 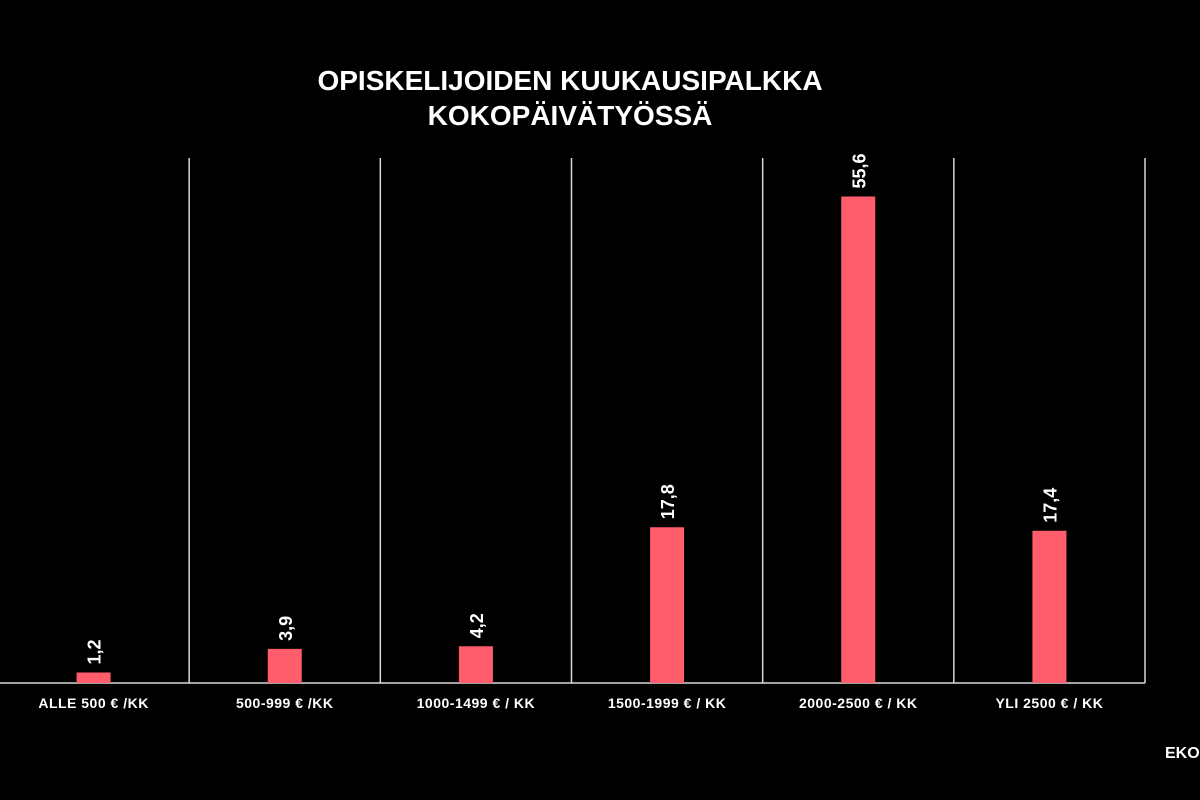 What do you see at coordinates (570, 115) in the screenshot?
I see `chart-title-line: KOKOPÄIVÄTYÖSSÄ` at bounding box center [570, 115].